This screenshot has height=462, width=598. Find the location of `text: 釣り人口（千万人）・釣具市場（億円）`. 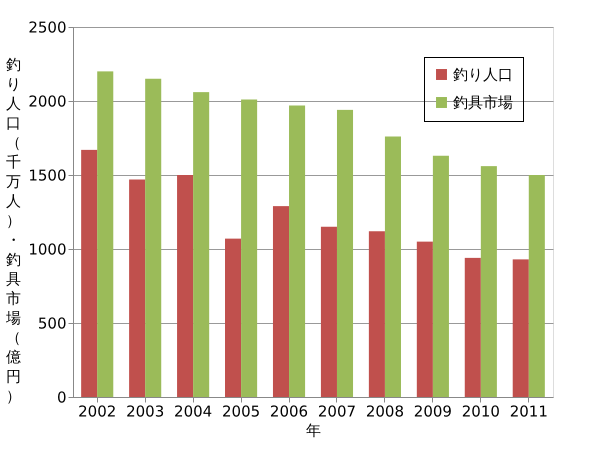

text: 釣り人口（千万人）・釣具市場（億円） is located at coordinates (13, 230).